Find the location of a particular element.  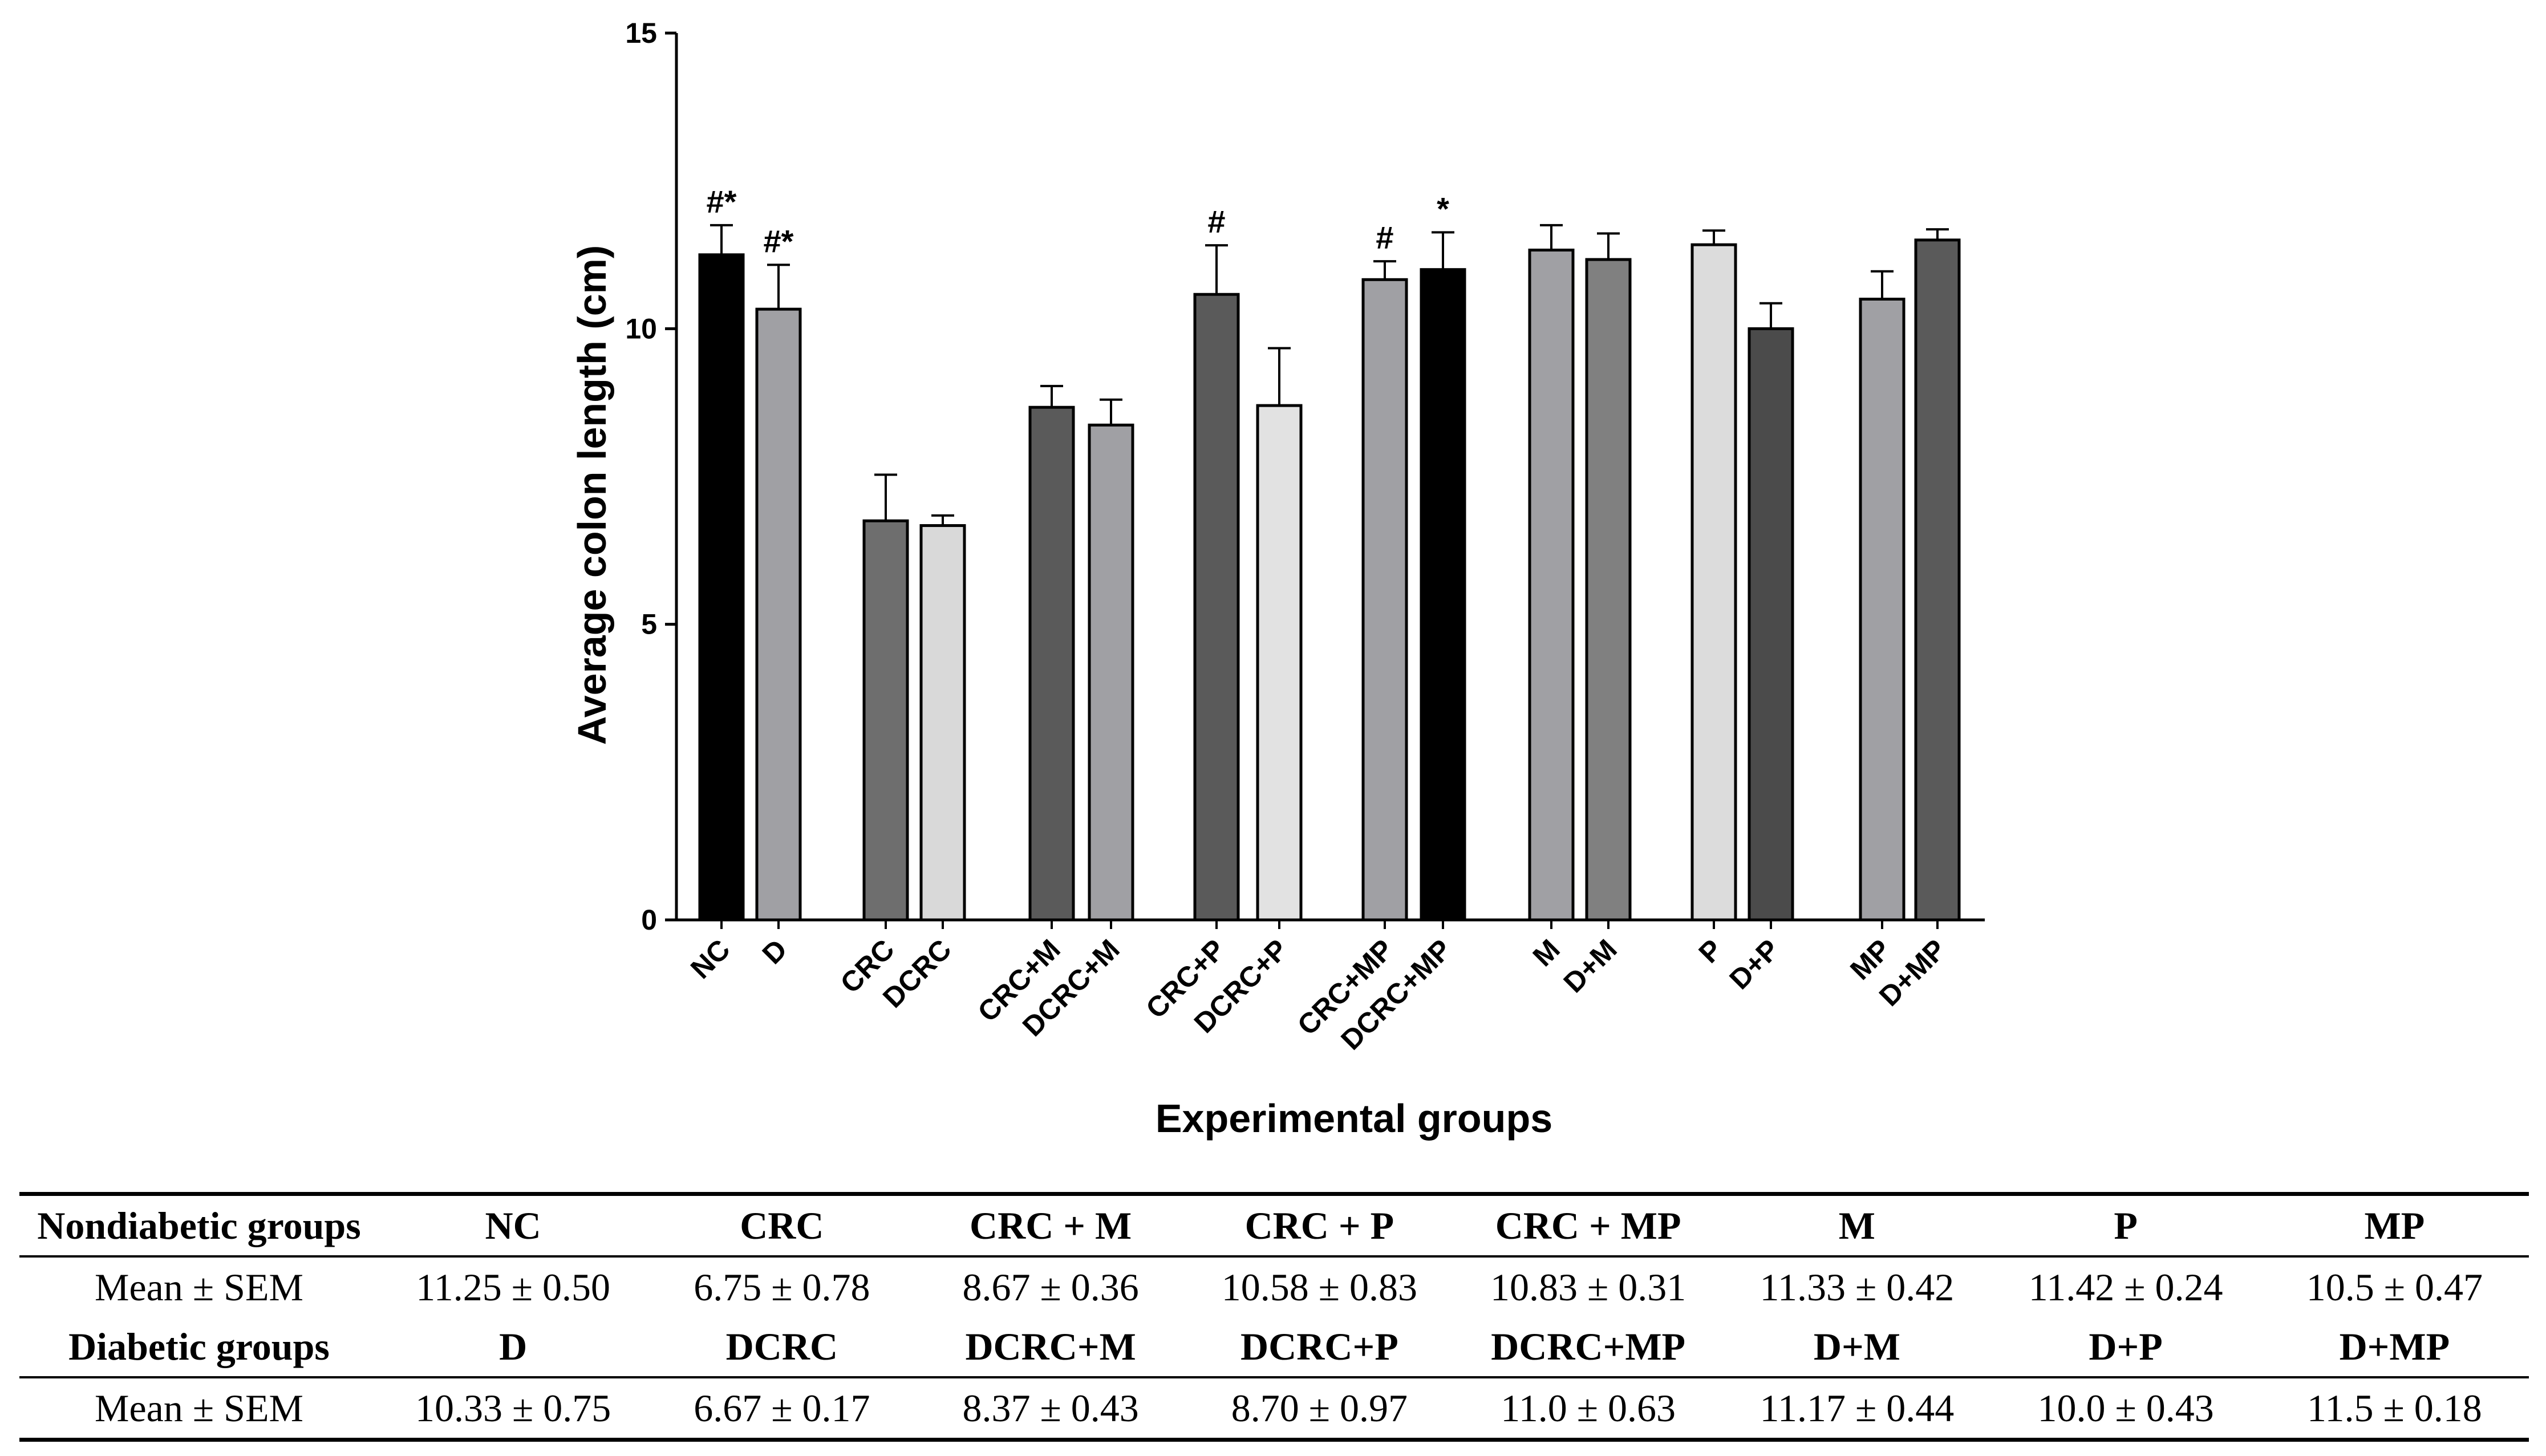

x-axis-title: Experimental groups is located at coordinates (1354, 1119).